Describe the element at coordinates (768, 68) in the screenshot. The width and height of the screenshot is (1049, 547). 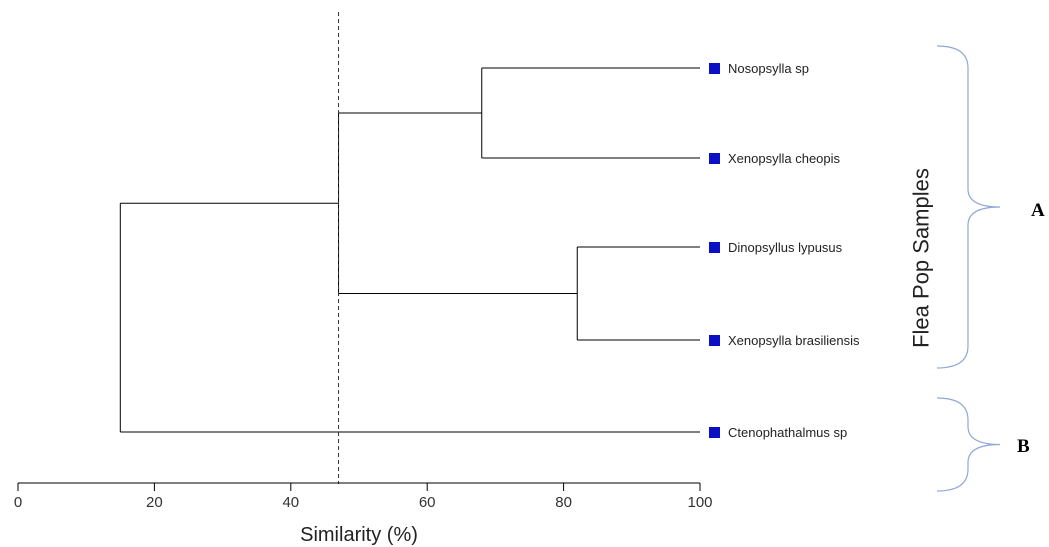
I see `leaf-label: Nosopsylla sp` at that location.